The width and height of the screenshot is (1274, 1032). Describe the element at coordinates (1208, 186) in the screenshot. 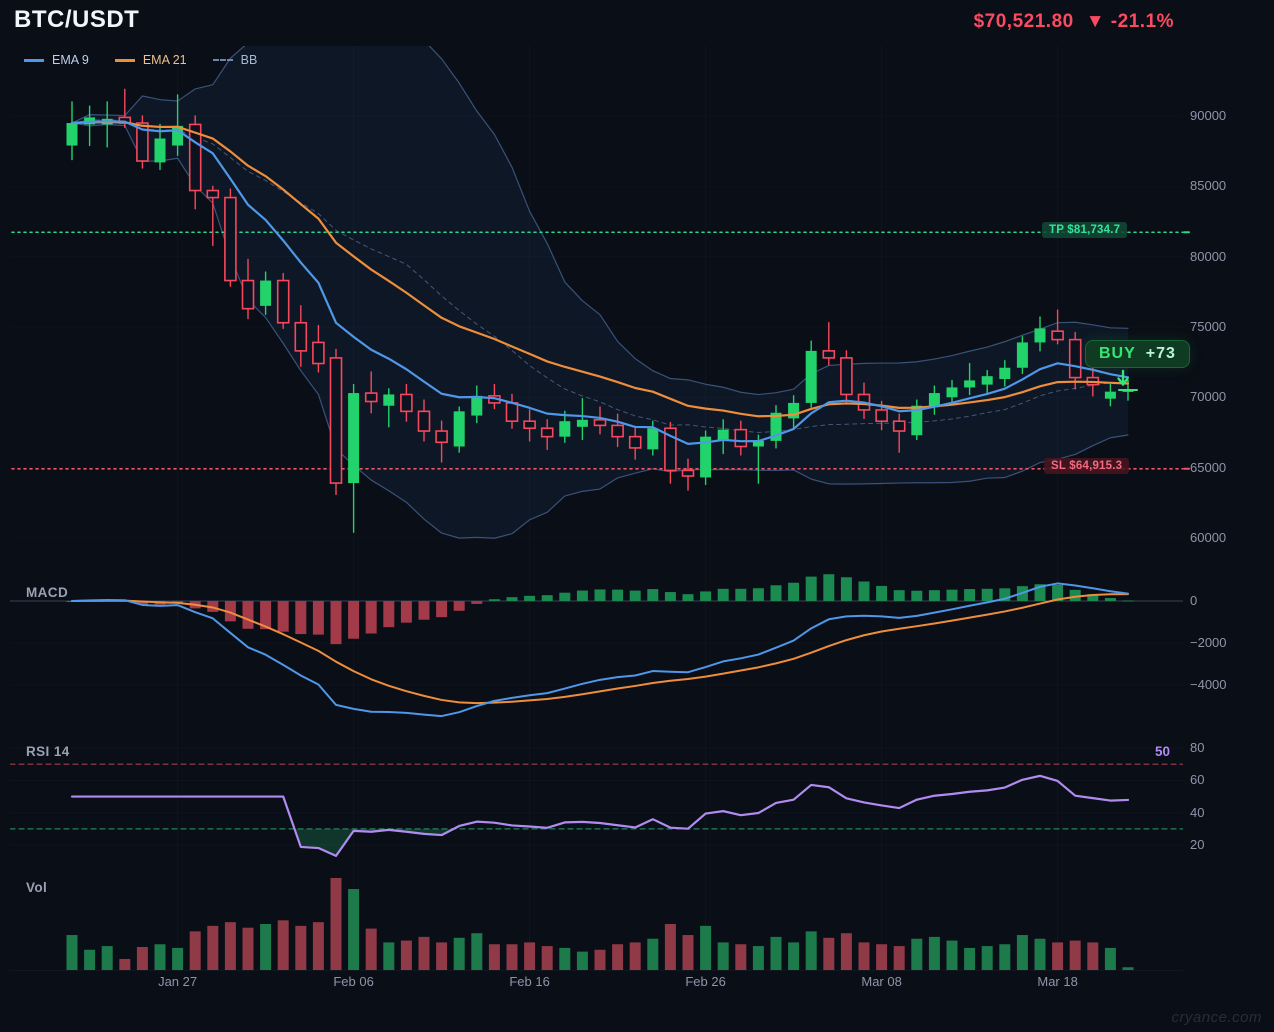

I see `price-tick-label: 85000` at that location.